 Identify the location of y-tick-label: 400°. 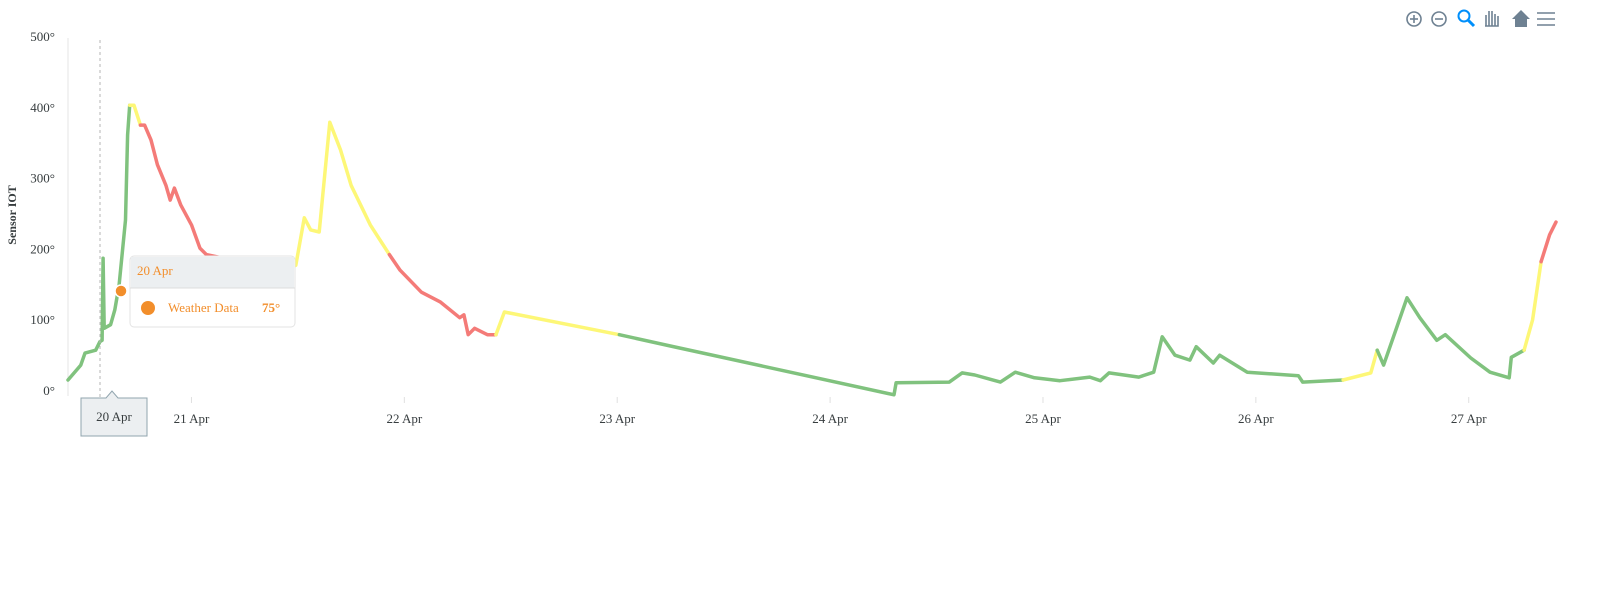
(42, 107).